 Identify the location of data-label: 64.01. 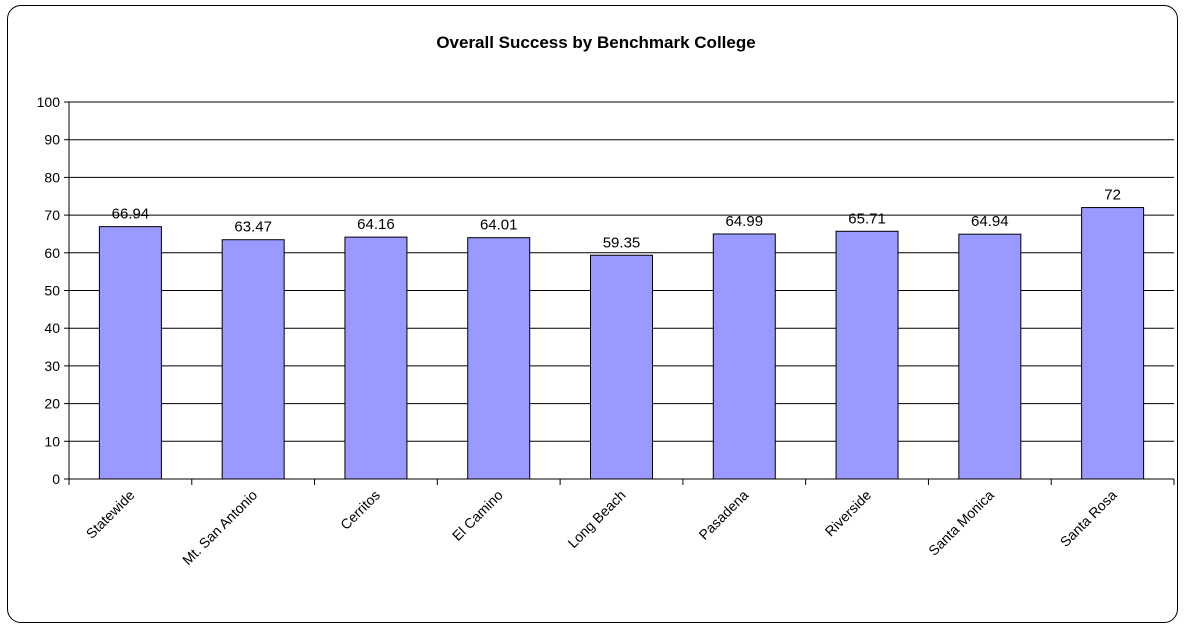
(499, 225).